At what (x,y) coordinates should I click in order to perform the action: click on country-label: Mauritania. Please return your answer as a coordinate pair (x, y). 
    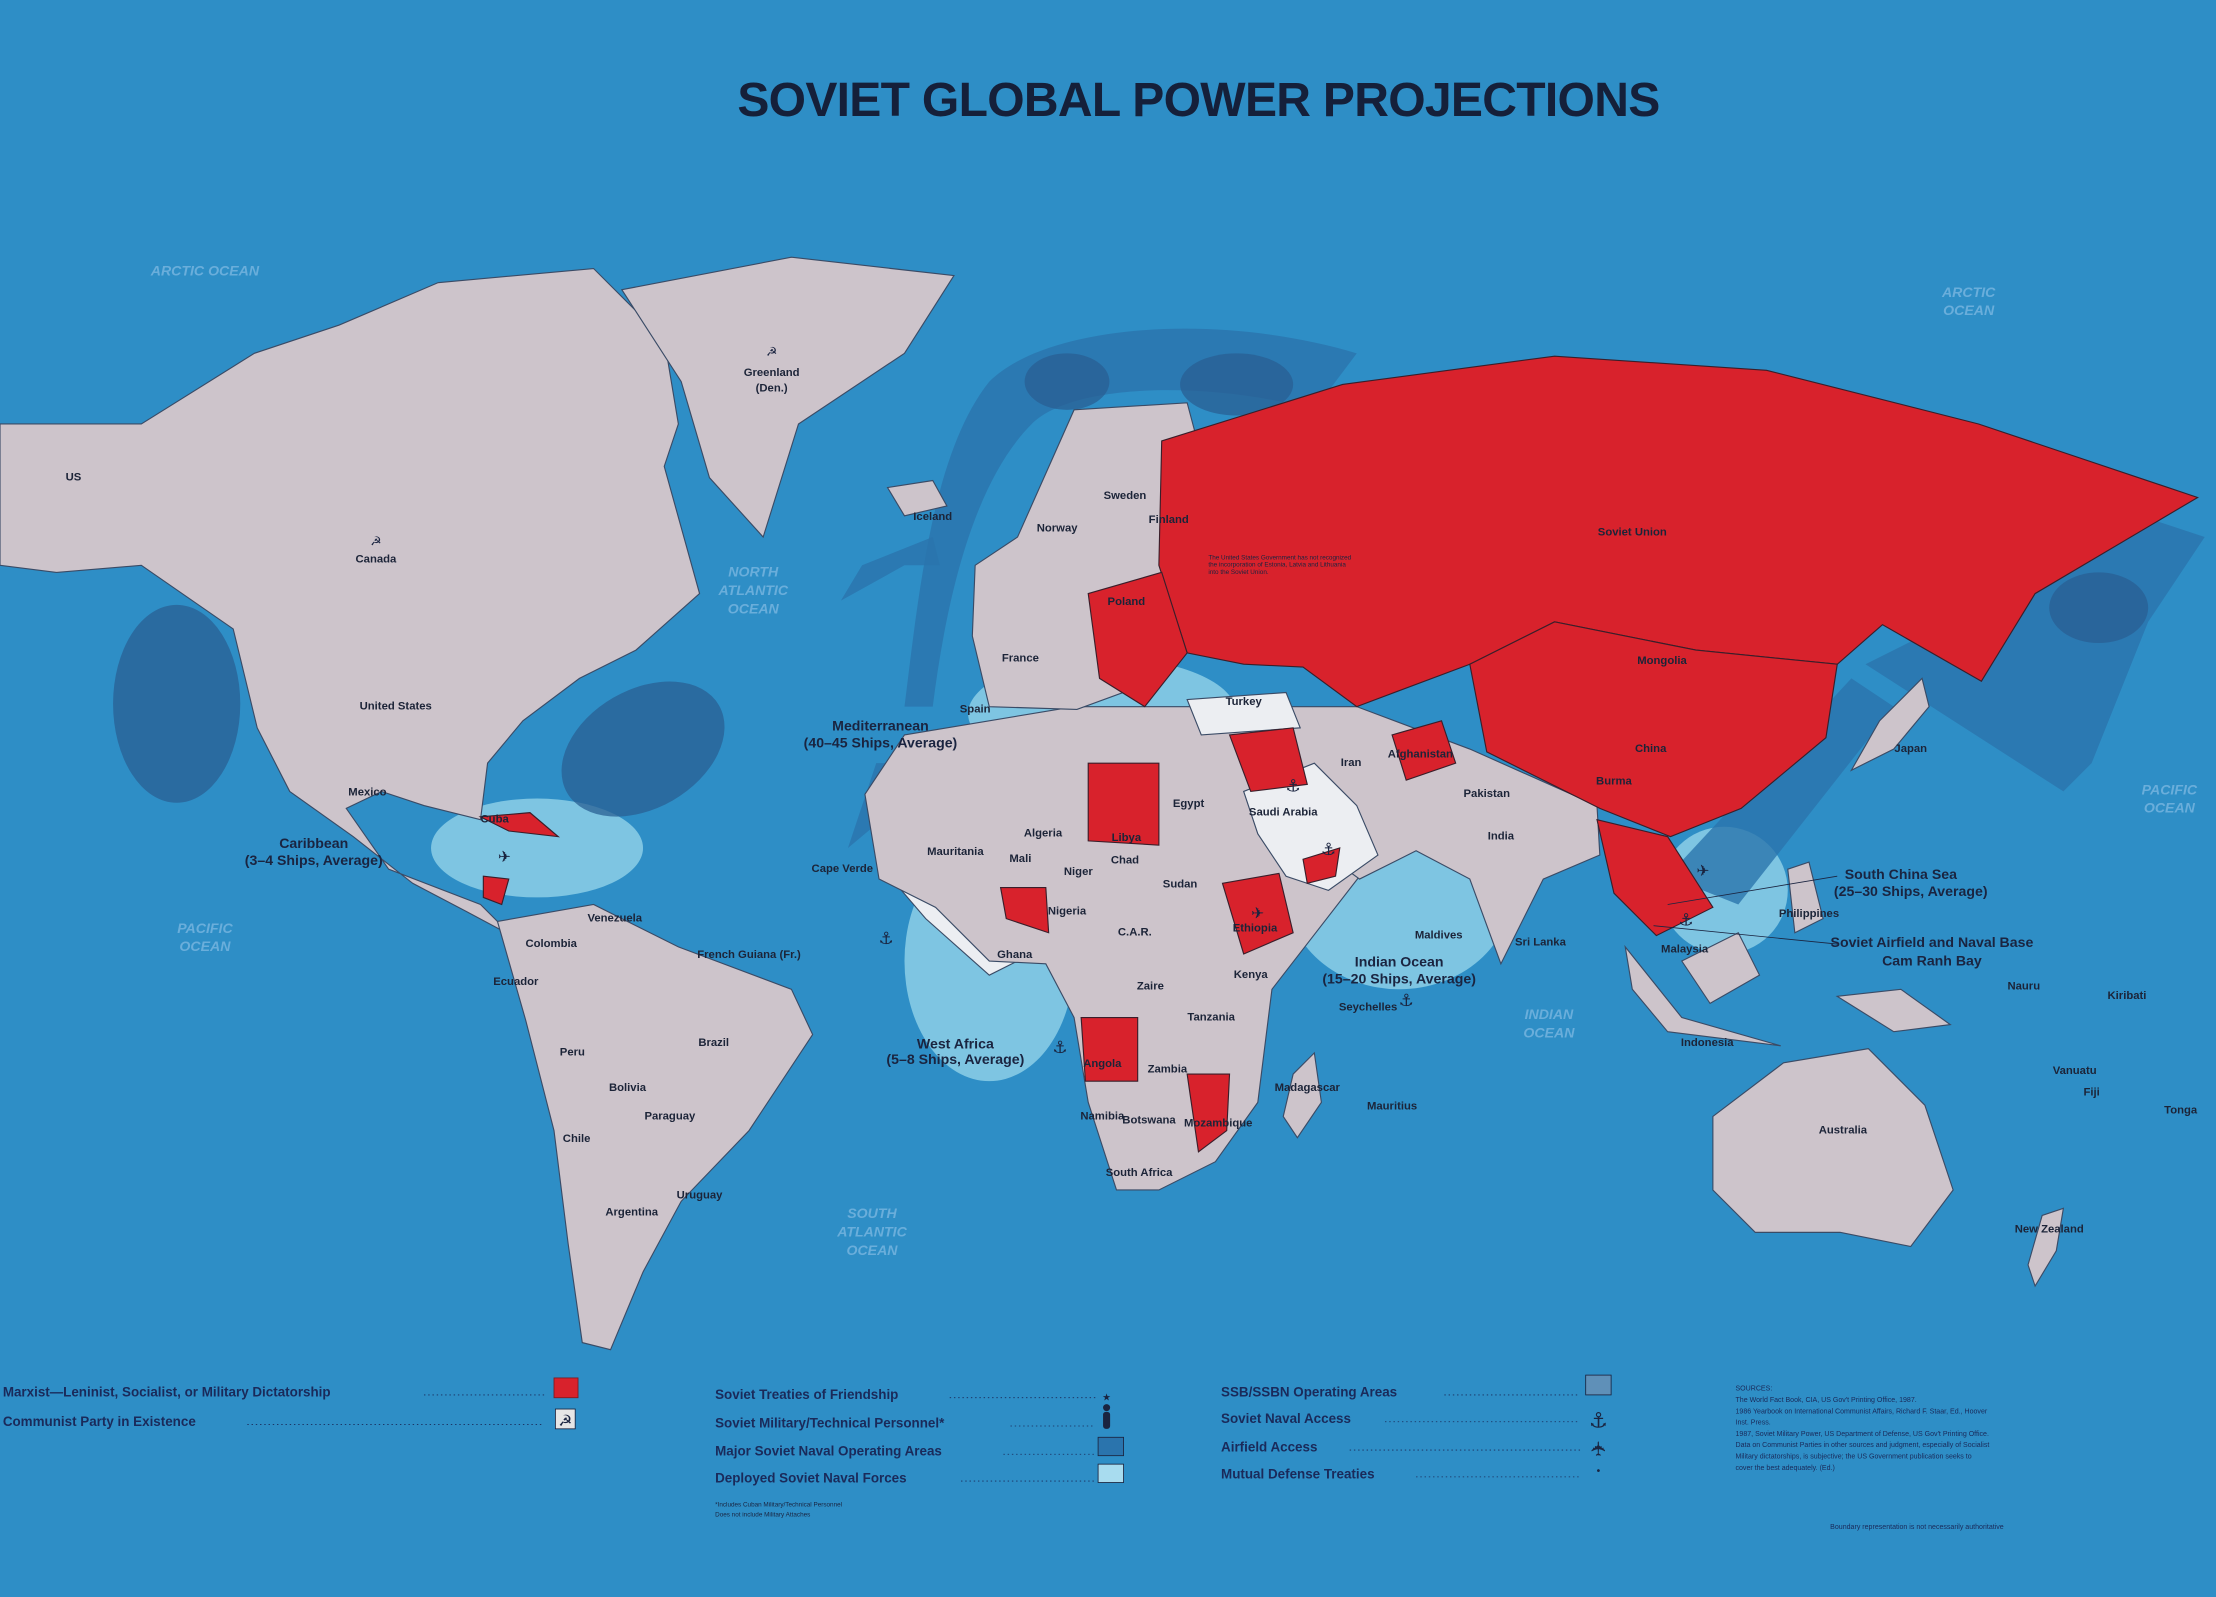
    Looking at the image, I should click on (955, 852).